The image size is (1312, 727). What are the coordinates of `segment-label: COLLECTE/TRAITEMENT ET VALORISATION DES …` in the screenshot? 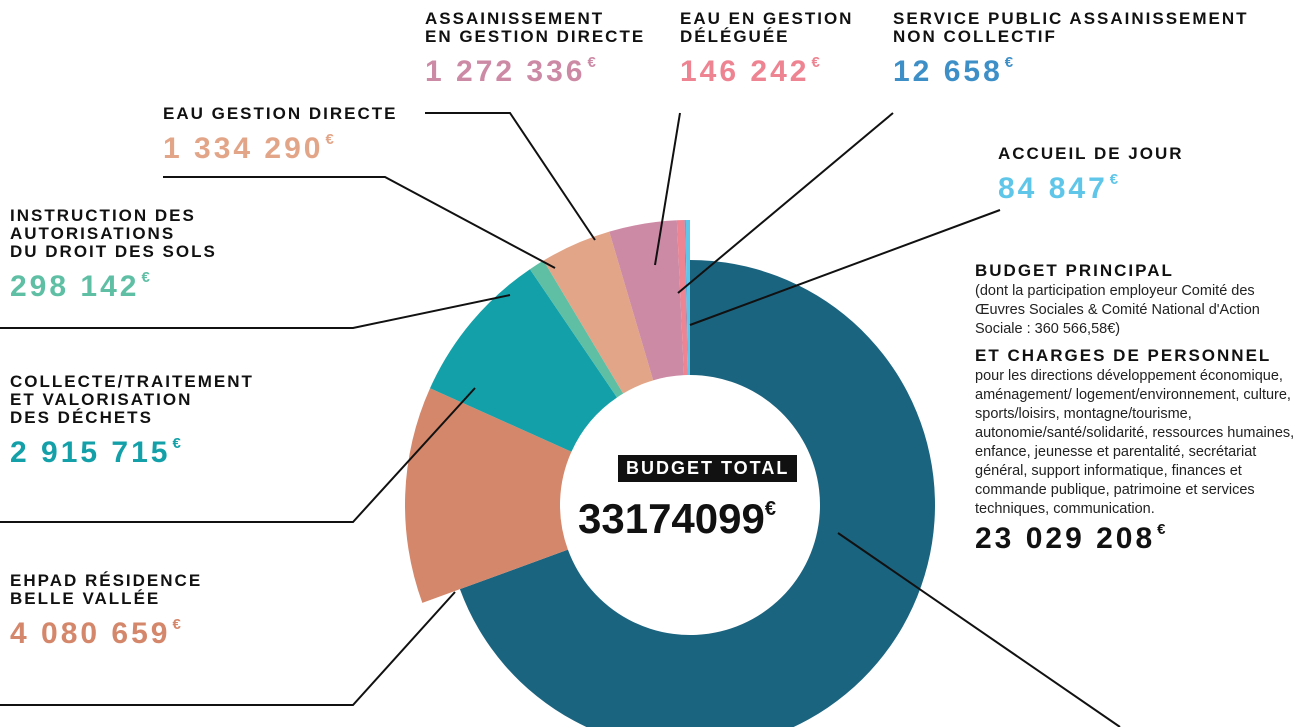 It's located at (132, 421).